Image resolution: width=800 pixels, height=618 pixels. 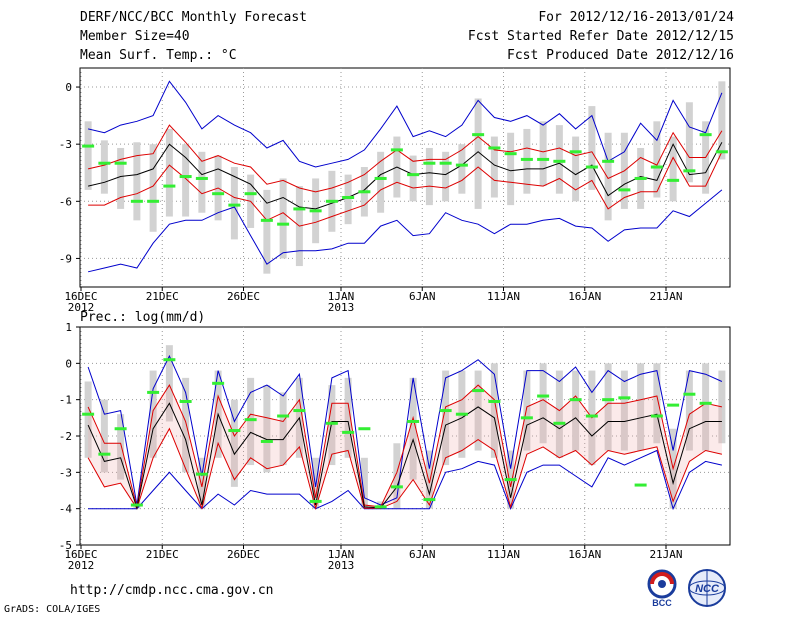 What do you see at coordinates (422, 296) in the screenshot?
I see `x-tick-label: 6JAN` at bounding box center [422, 296].